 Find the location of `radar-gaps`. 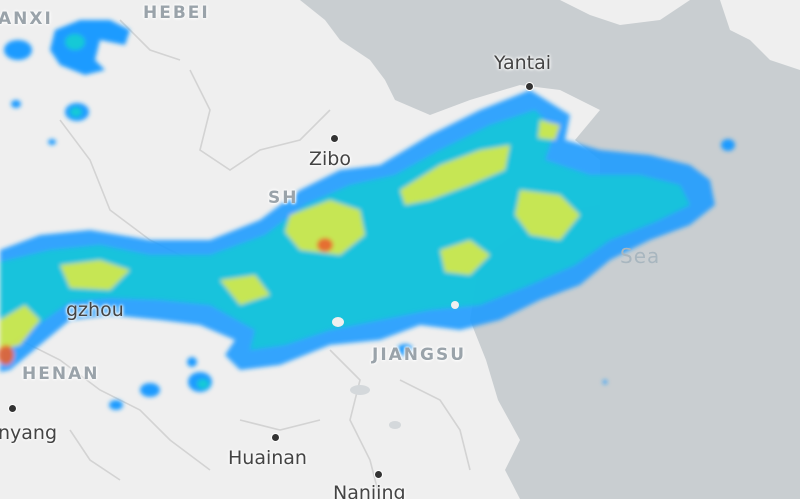

radar-gaps is located at coordinates (395, 314).